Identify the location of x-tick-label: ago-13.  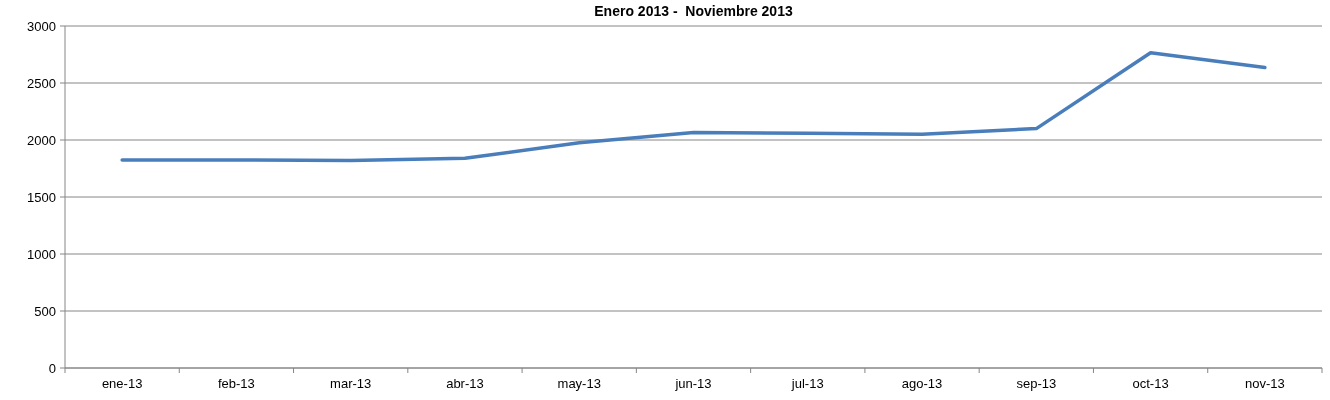
(922, 383).